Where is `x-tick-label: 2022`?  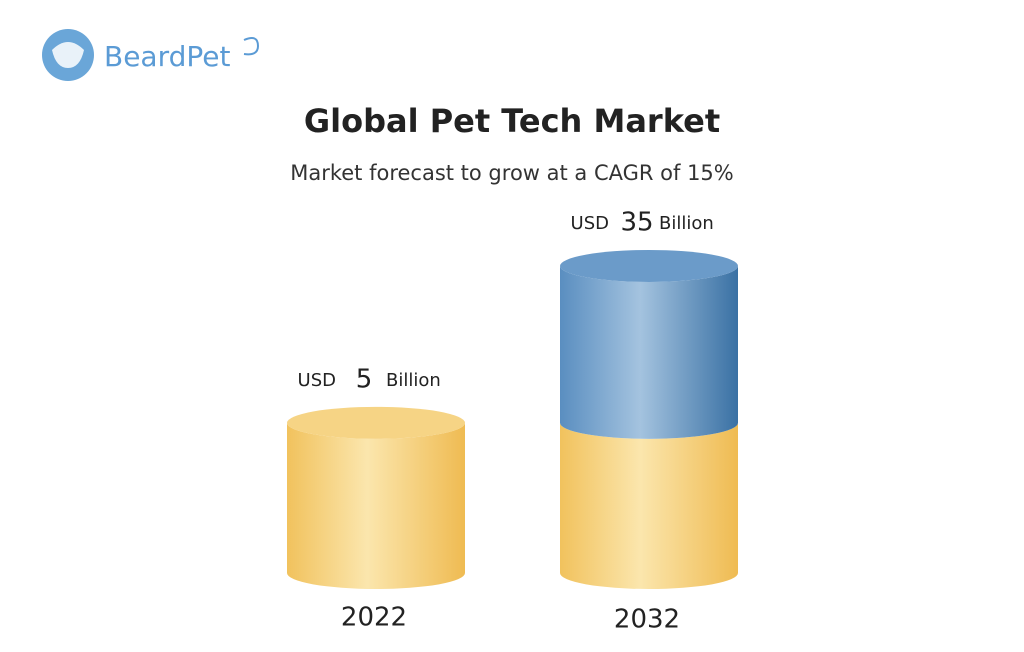
x-tick-label: 2022 is located at coordinates (374, 618).